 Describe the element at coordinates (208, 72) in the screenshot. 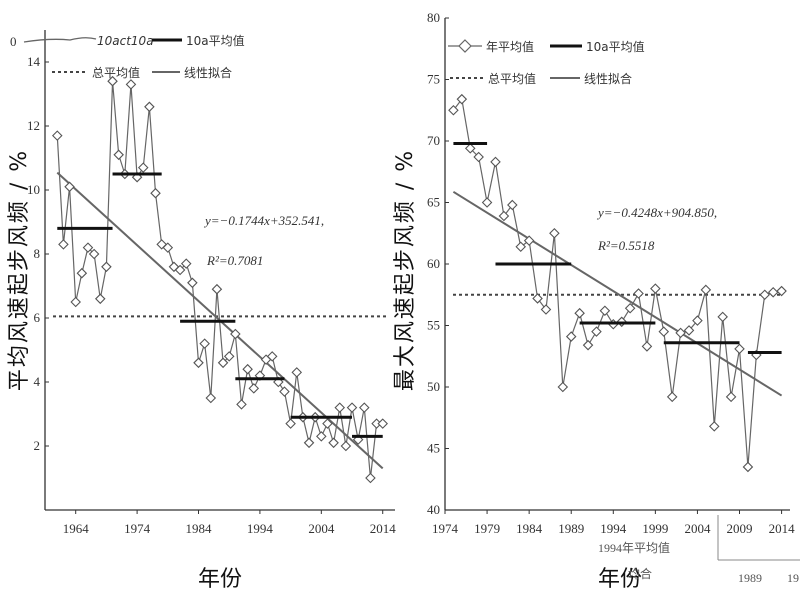

I see `left-legend-fit-label: 线性拟合` at that location.